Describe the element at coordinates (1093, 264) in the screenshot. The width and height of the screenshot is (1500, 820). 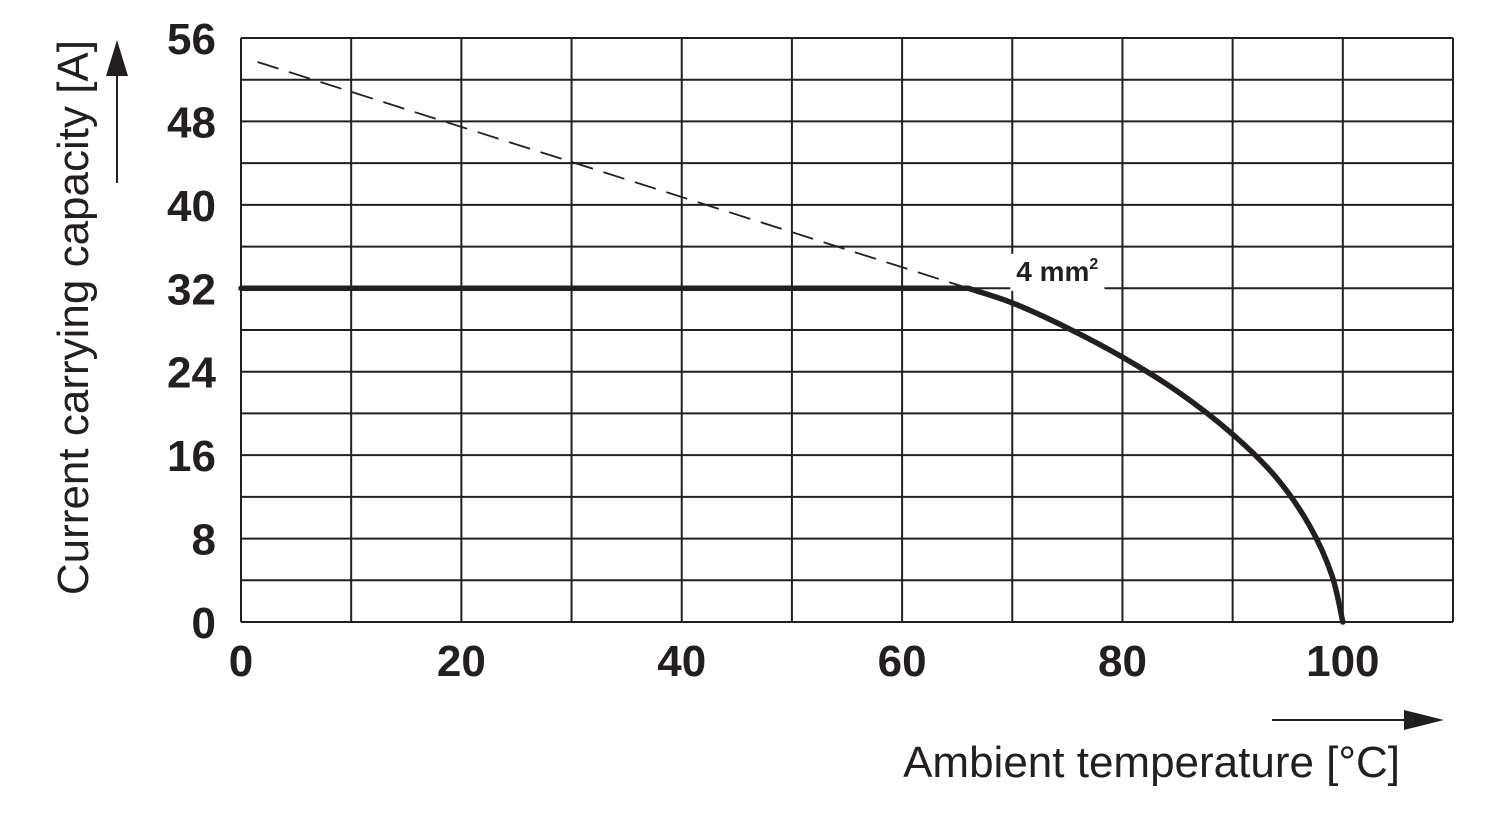
I see `annotation-superscript: 2` at that location.